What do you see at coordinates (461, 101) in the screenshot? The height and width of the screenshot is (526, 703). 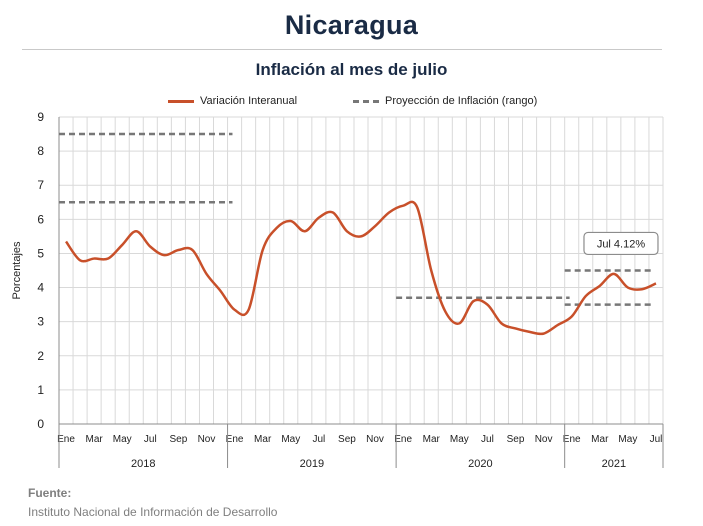 I see `legend-label-proyeccion: Proyección de Inflación (rango)` at bounding box center [461, 101].